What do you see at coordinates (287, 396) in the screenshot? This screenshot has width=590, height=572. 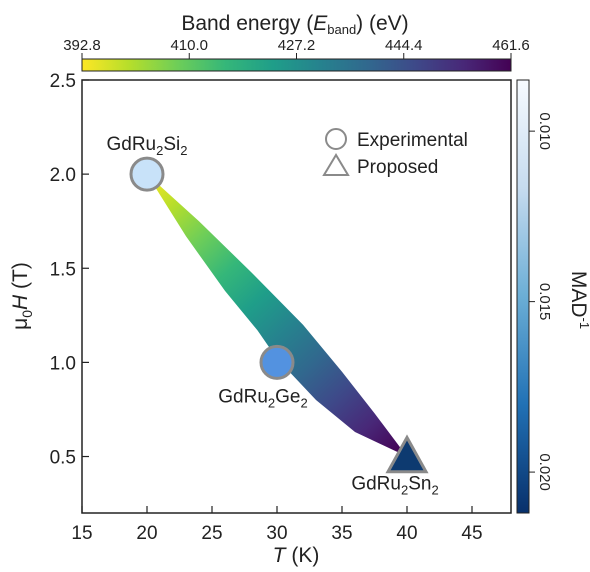 I see `label-part: Ge` at bounding box center [287, 396].